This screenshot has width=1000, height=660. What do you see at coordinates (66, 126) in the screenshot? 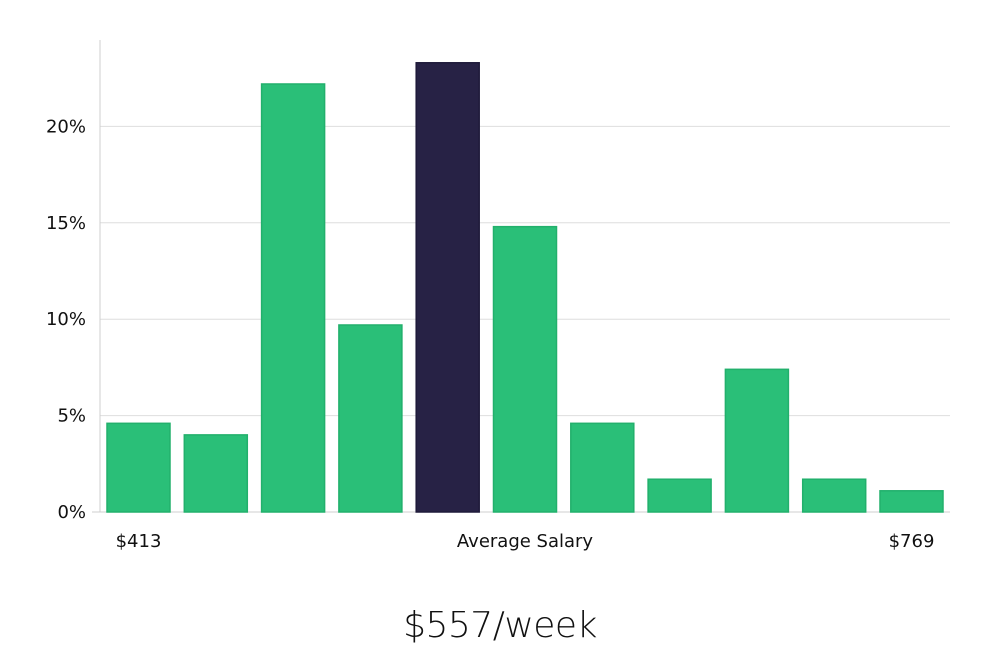
I see `y-tick-label: 20%` at bounding box center [66, 126].